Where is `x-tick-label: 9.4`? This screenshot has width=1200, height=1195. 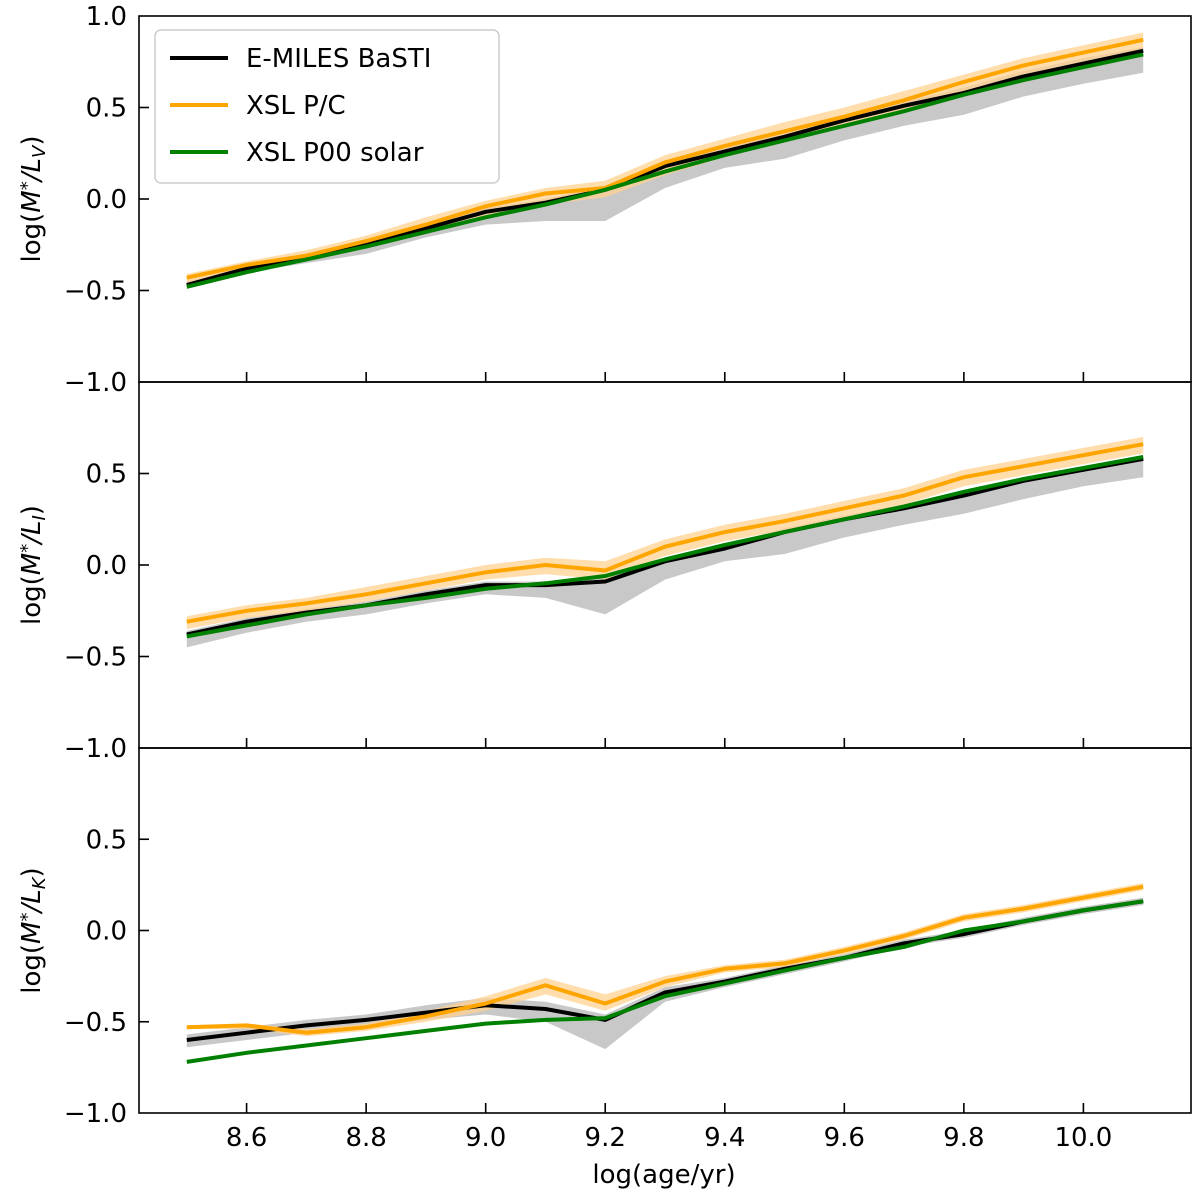 x-tick-label: 9.4 is located at coordinates (724, 1138).